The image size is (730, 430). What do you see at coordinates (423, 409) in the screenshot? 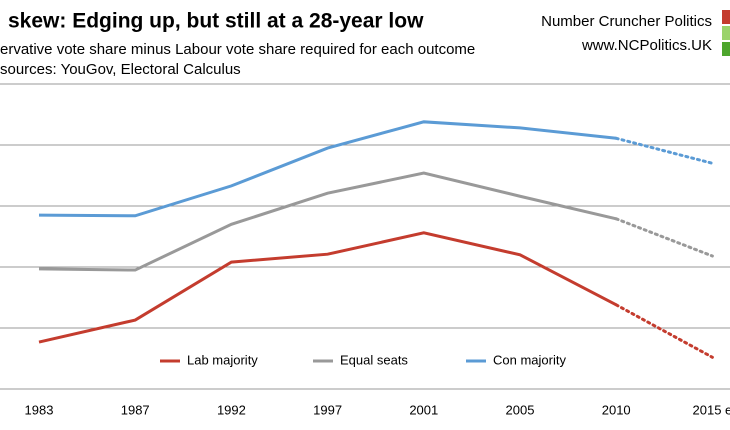
I see `x-tick-label: 2001` at bounding box center [423, 409].